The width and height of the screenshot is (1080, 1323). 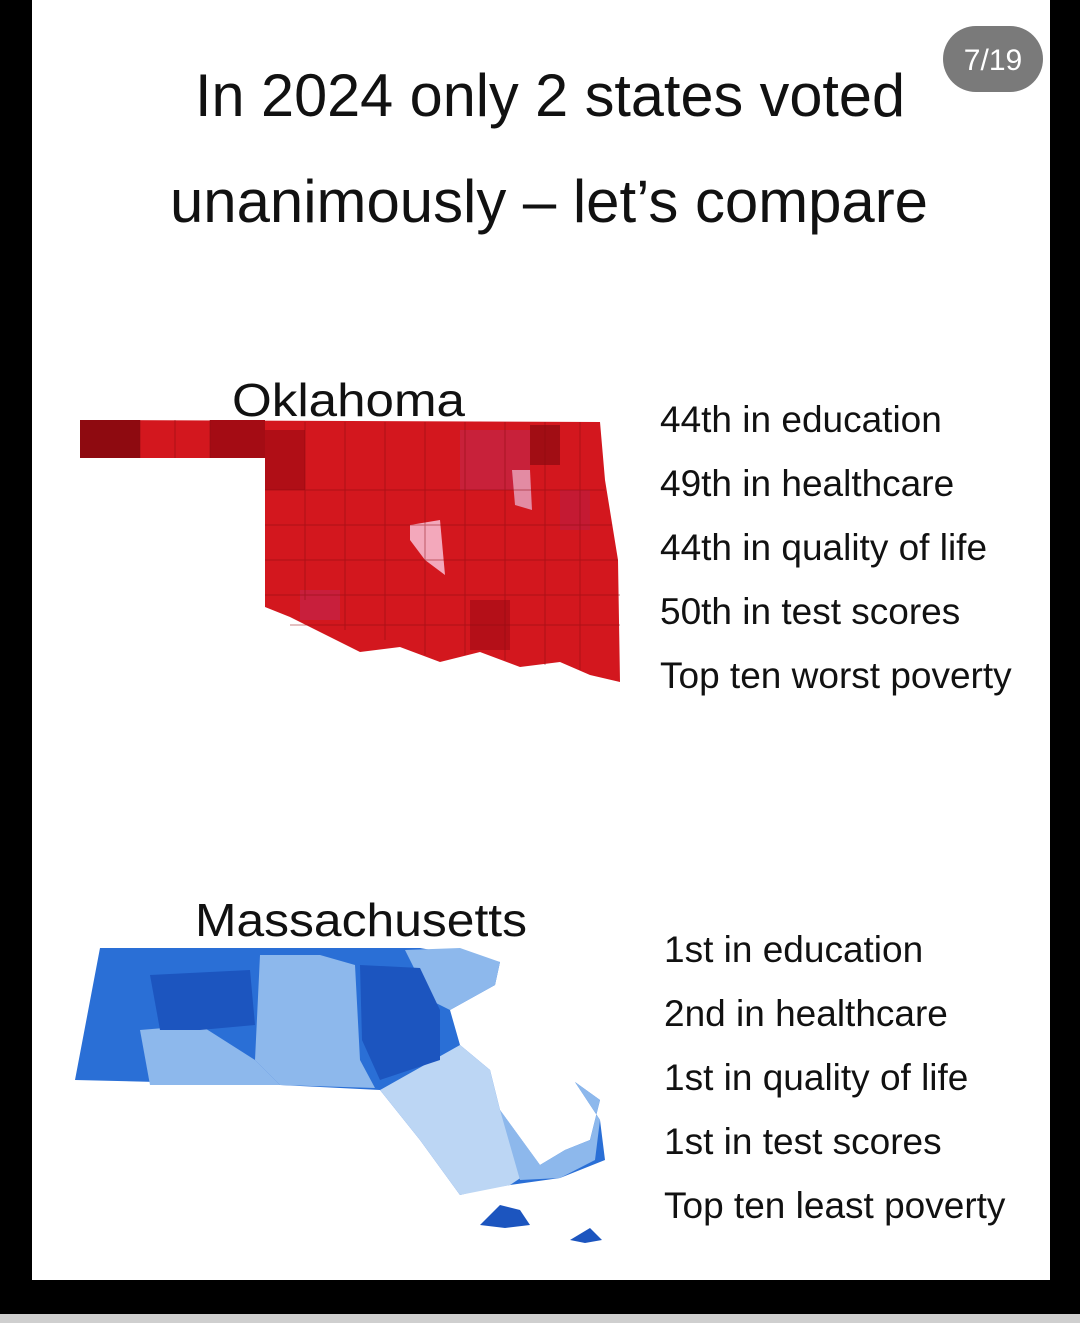 What do you see at coordinates (350, 551) in the screenshot?
I see `oklahoma-map` at bounding box center [350, 551].